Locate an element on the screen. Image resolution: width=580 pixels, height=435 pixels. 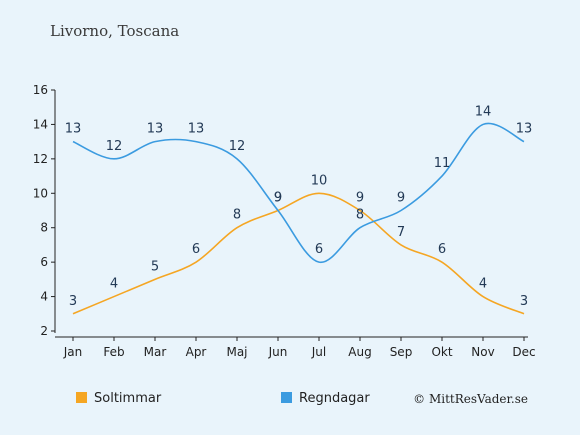
x-tick-label: Okt is located at coordinates (441, 352).